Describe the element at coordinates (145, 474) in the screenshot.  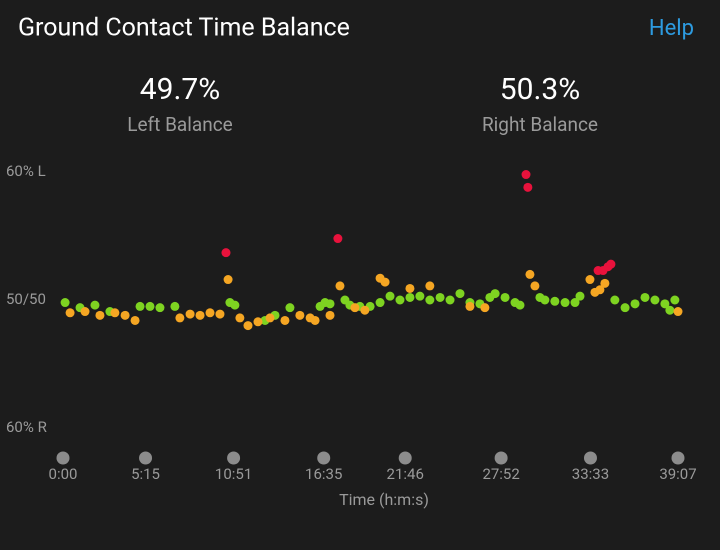
I see `x-tick-label: 5:15` at that location.